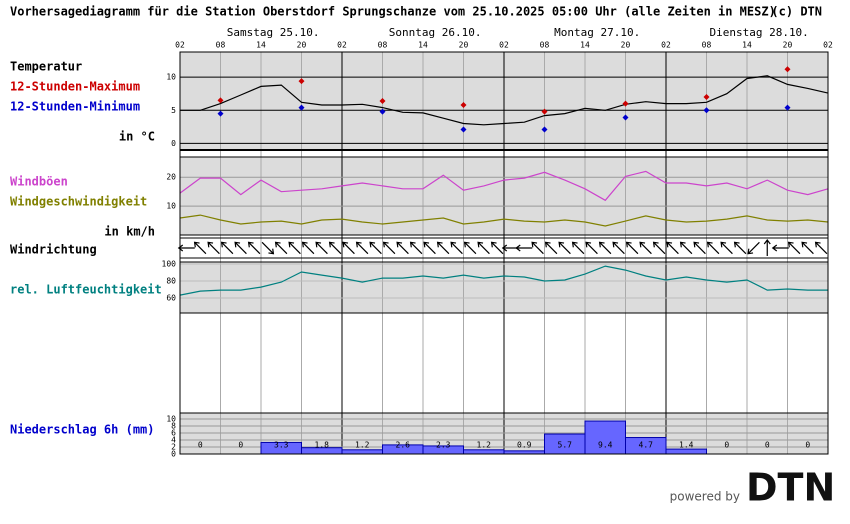 Image resolution: width=850 pixels, height=524 pixels. I want to click on y-tick-label: 80, so click(171, 281).